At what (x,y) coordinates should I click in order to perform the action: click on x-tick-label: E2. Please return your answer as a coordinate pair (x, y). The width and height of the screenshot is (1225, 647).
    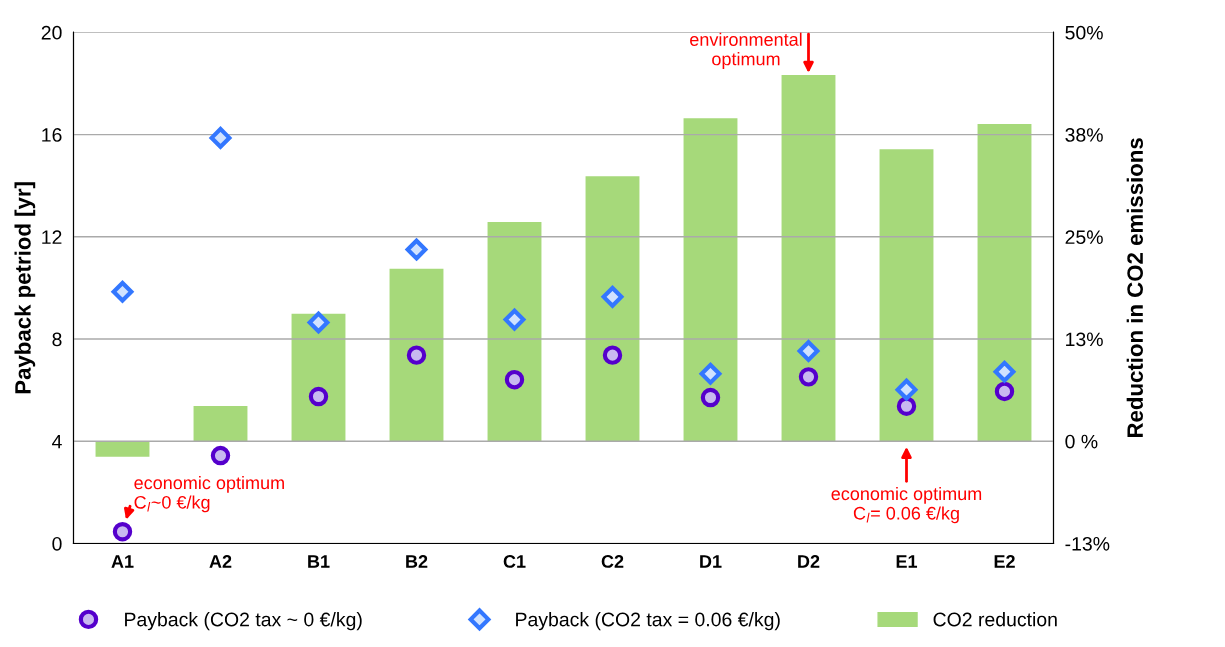
    Looking at the image, I should click on (1004, 561).